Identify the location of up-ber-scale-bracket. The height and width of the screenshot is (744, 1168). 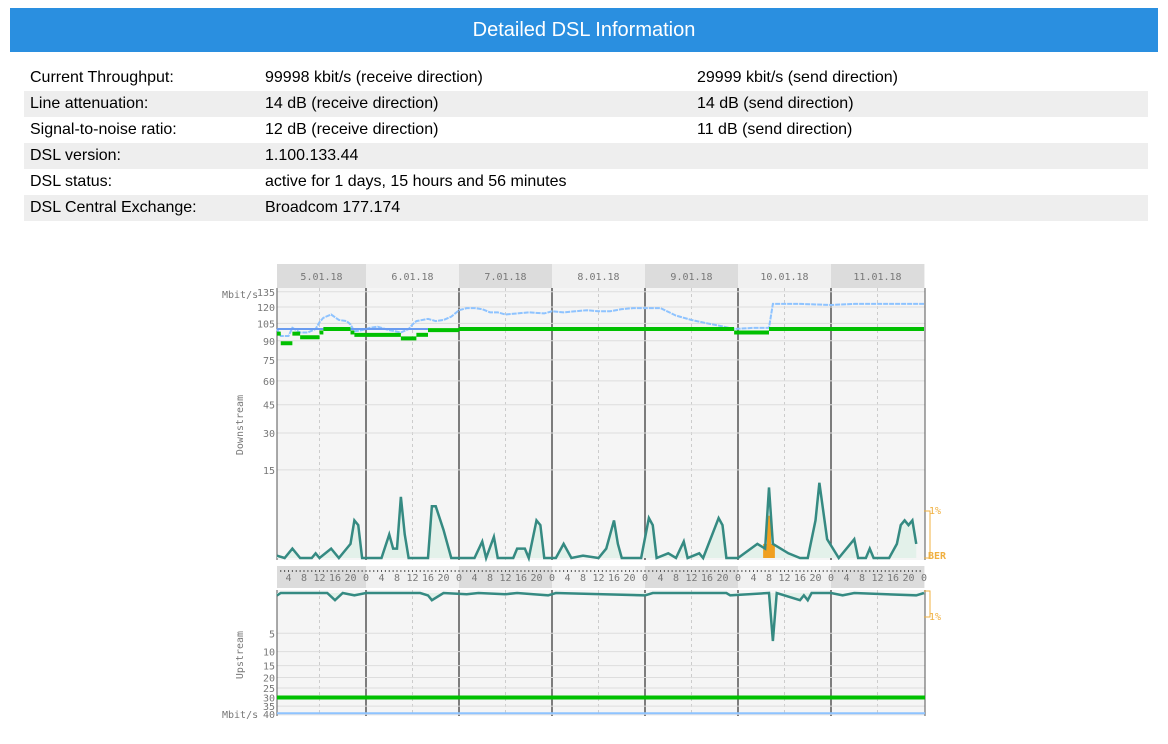
(927, 604).